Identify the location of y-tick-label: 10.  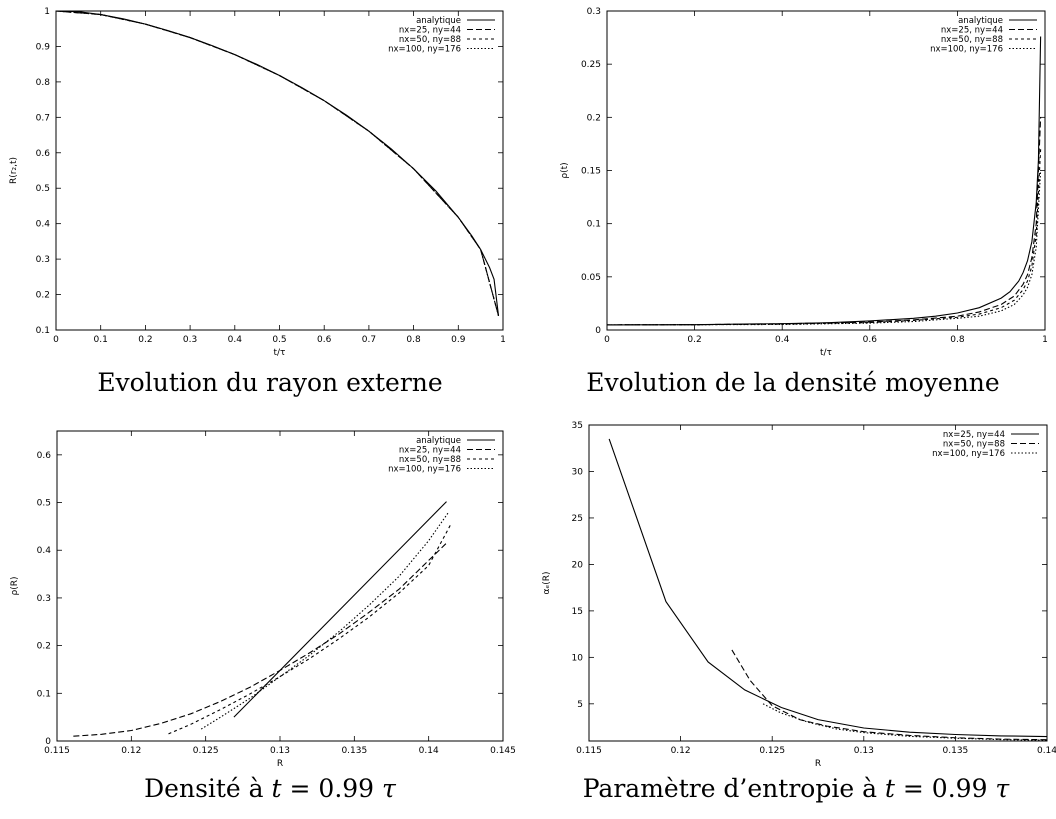
(578, 658).